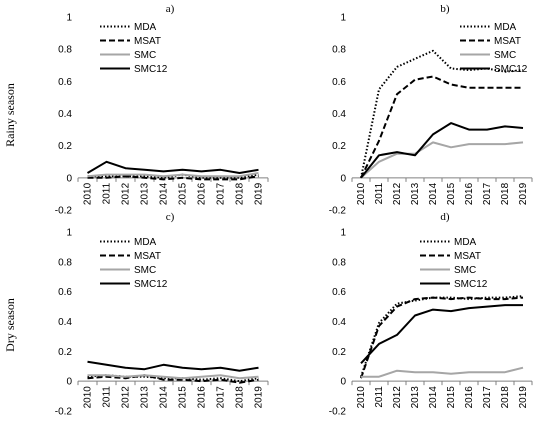 This screenshot has height=421, width=550. What do you see at coordinates (170, 9) in the screenshot?
I see `panel-title: a)` at bounding box center [170, 9].